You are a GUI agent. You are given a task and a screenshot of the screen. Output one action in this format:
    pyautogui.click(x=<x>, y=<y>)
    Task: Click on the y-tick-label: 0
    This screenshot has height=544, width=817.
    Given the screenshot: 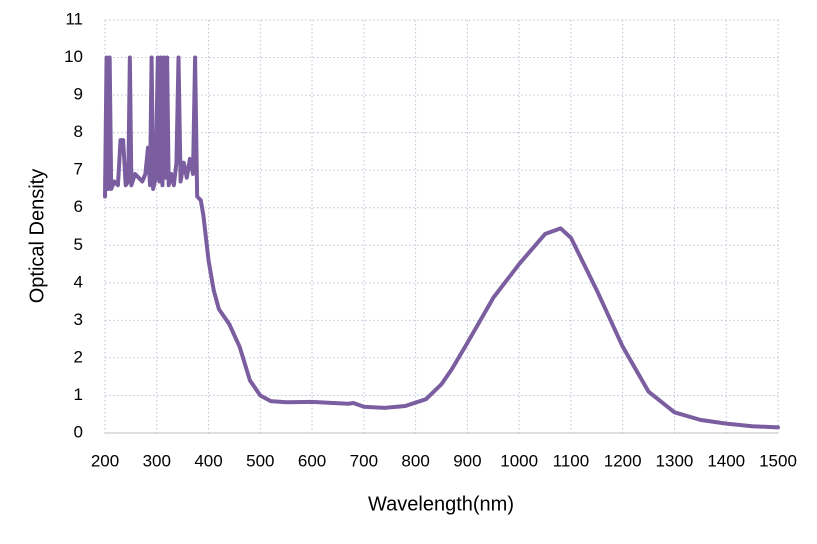 What is the action you would take?
    pyautogui.click(x=78, y=431)
    